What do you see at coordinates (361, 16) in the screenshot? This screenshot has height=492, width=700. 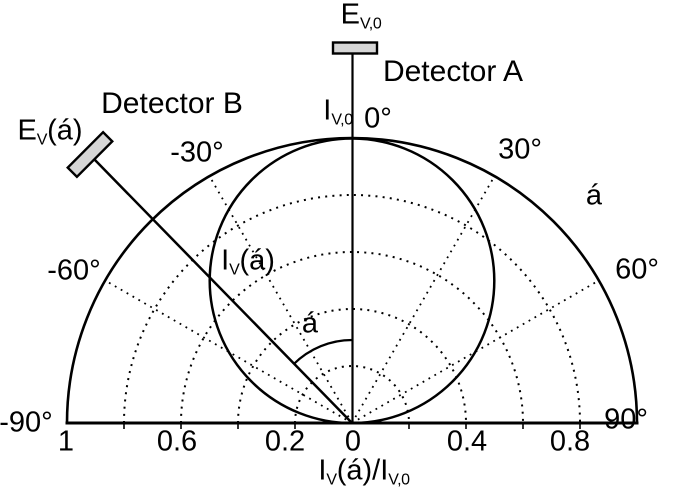 I see `illuminance-e0-label: EV,0` at bounding box center [361, 16].